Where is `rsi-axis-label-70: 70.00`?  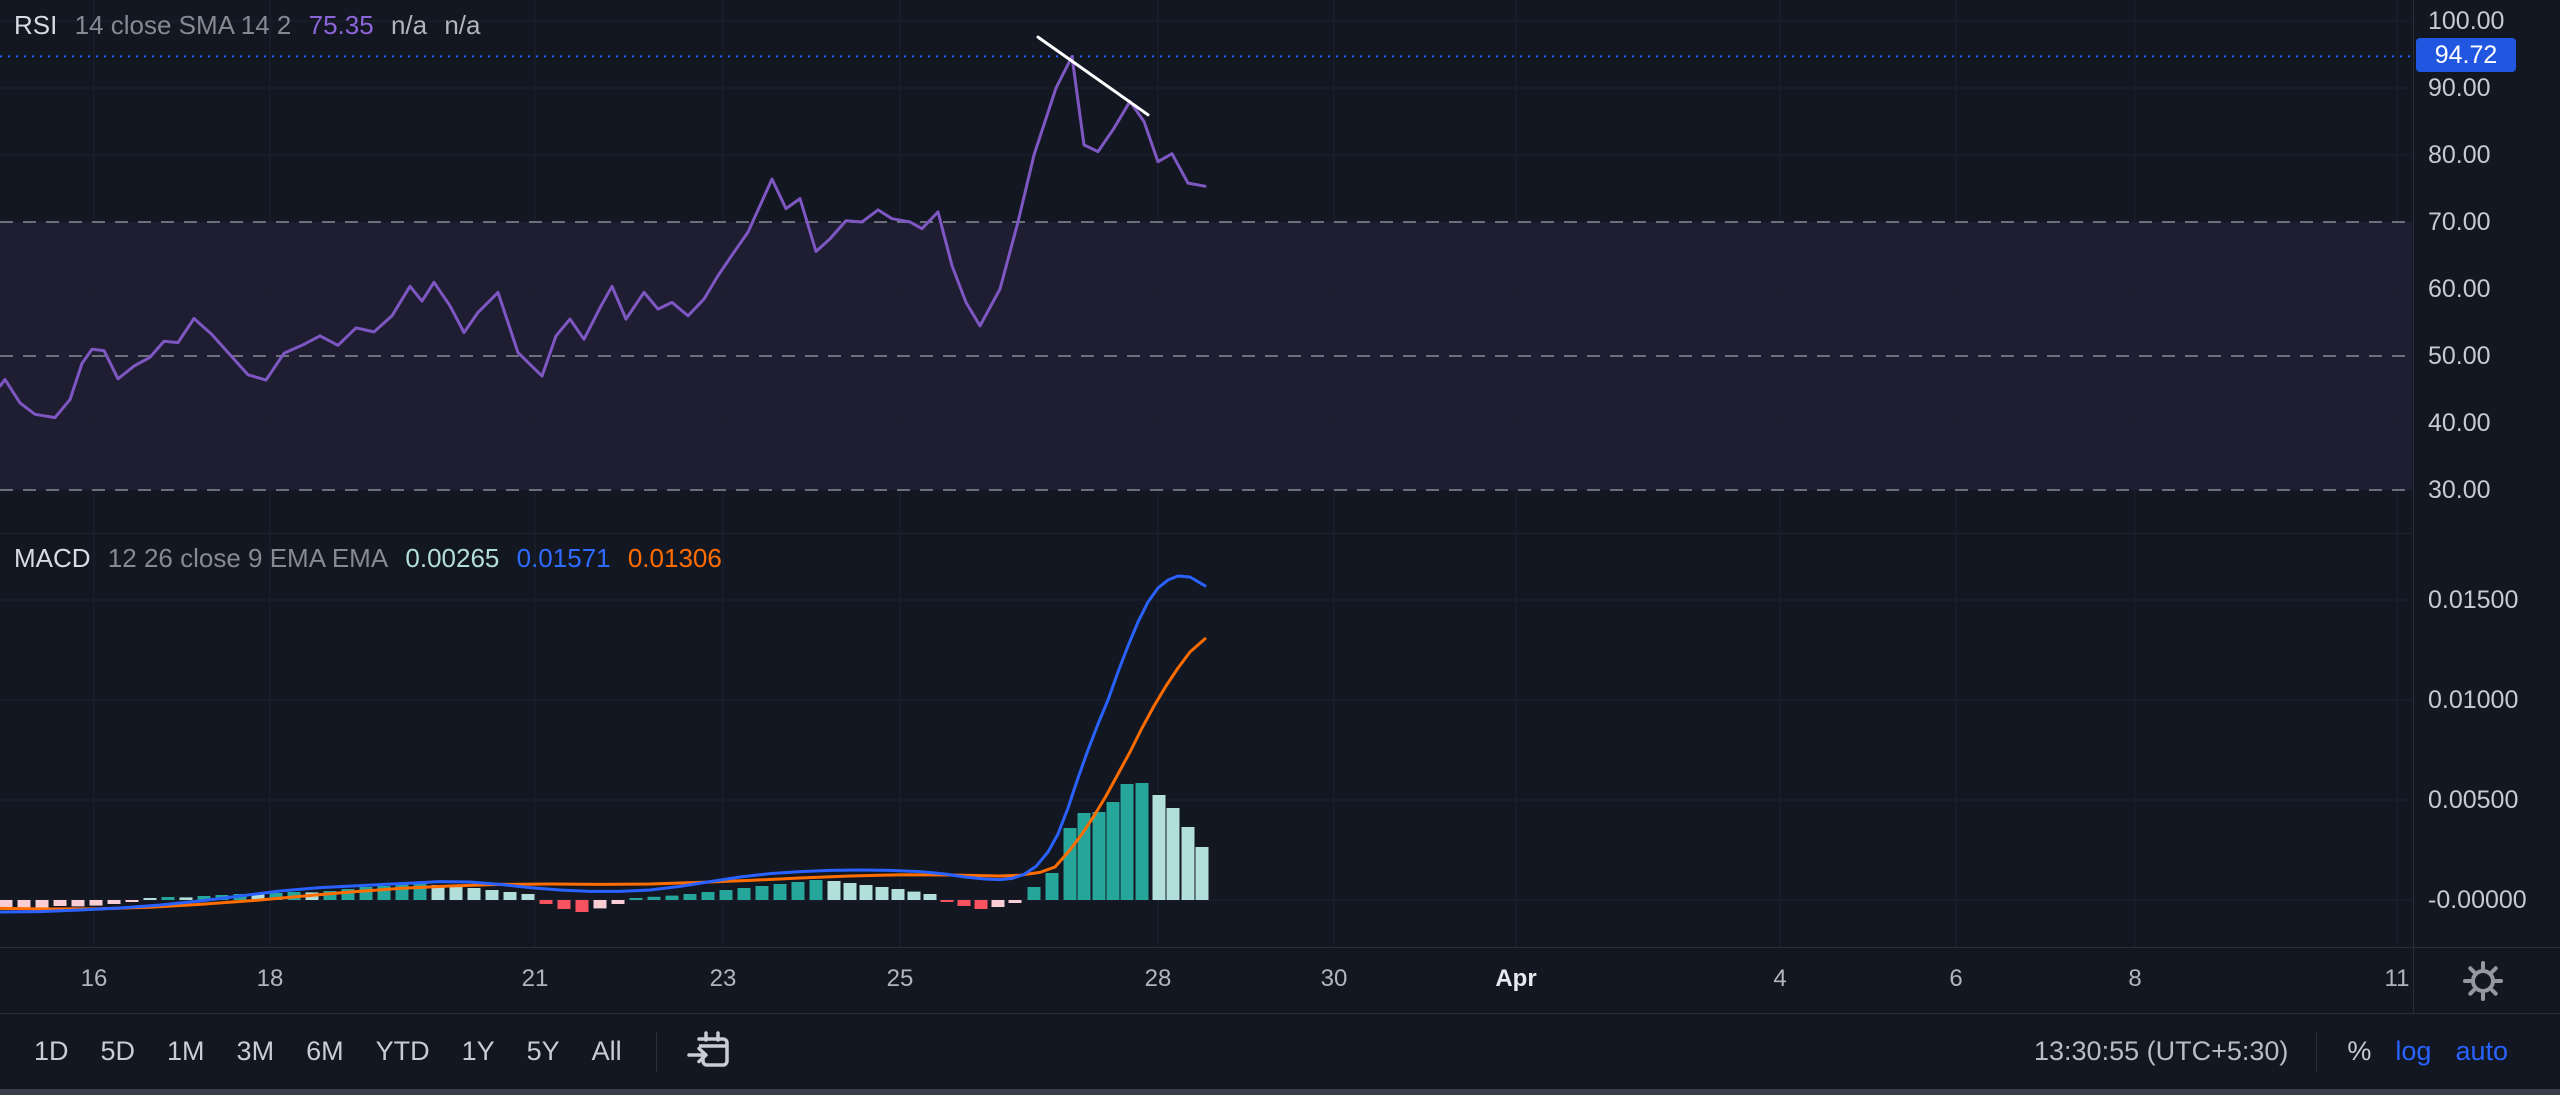 rsi-axis-label-70: 70.00 is located at coordinates (2459, 222).